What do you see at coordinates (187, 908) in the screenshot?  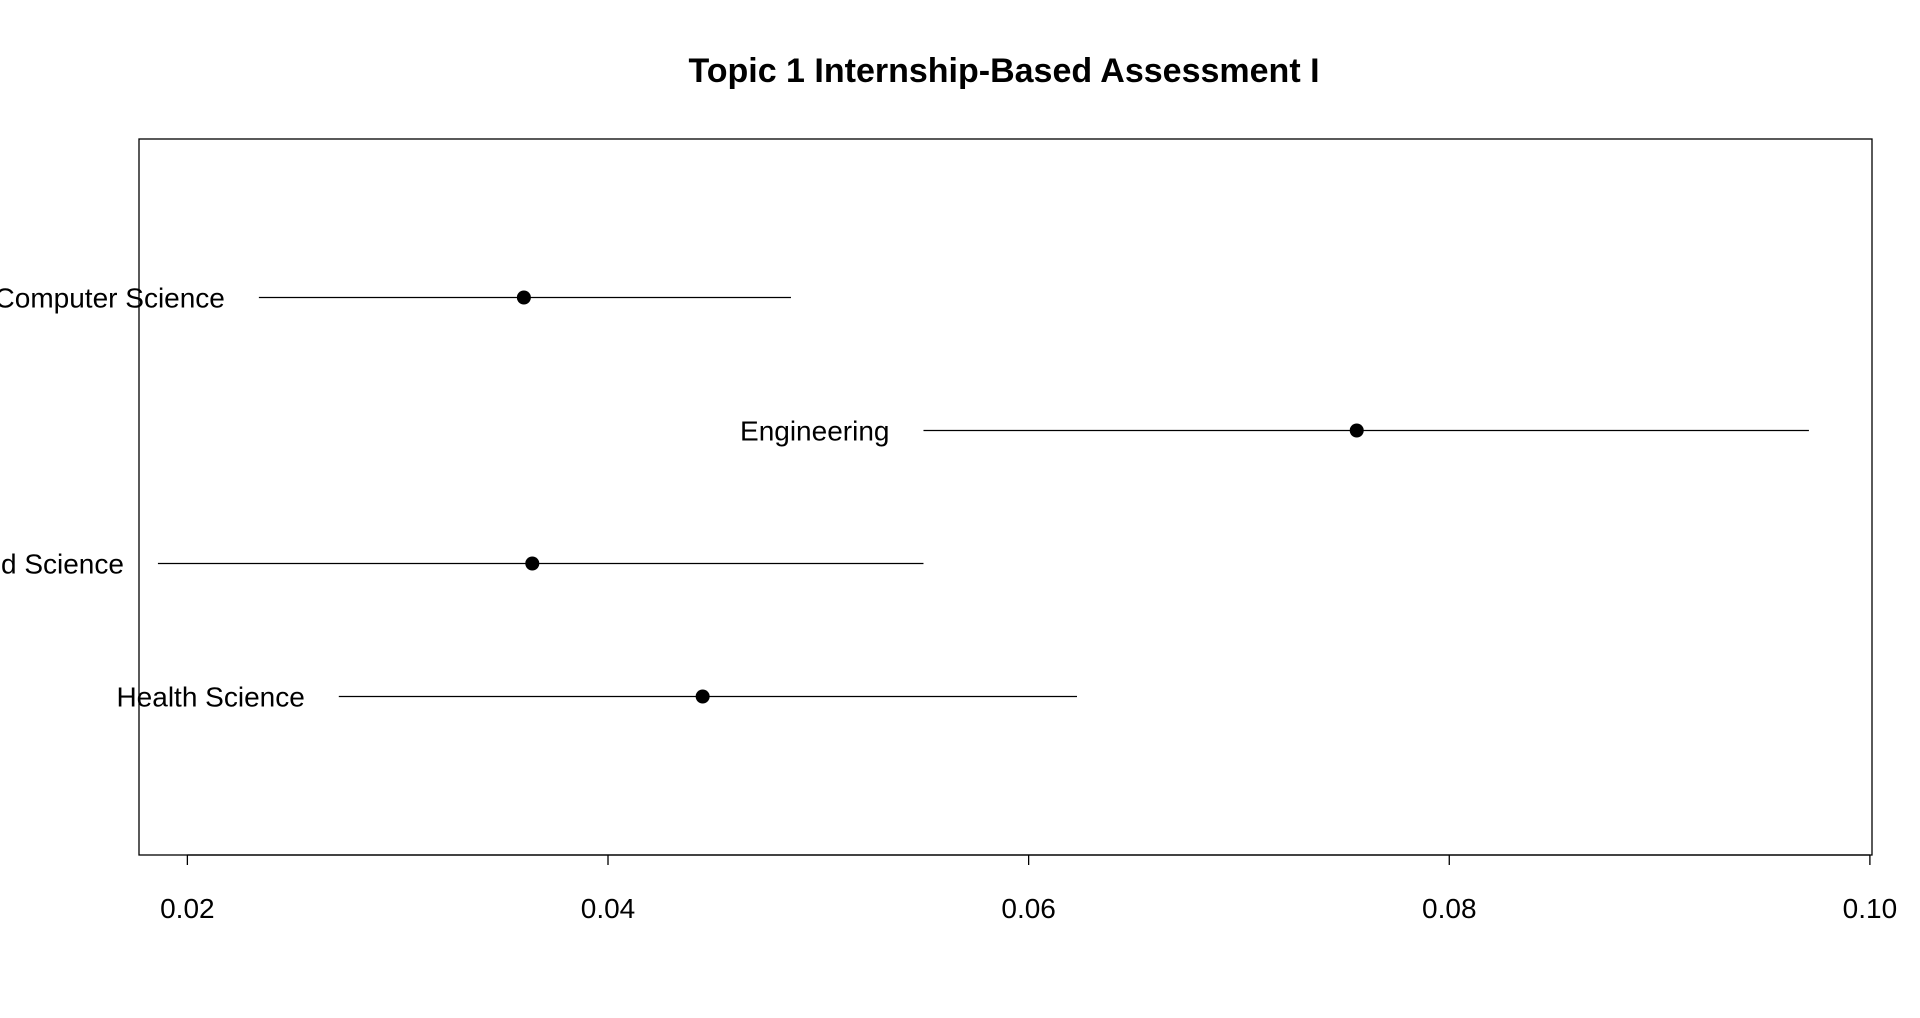 I see `x-tick-label: 0.02` at bounding box center [187, 908].